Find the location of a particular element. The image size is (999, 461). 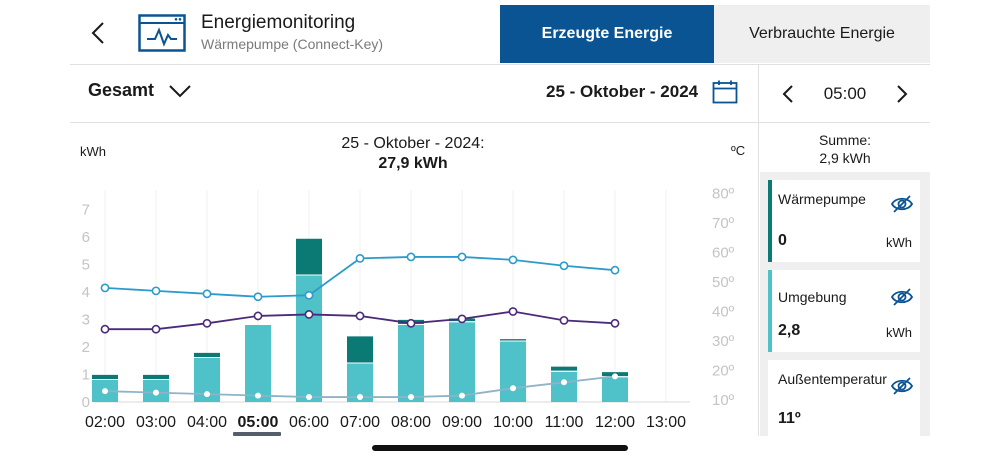

tab-consumed-energy: Verbrauchte Energie is located at coordinates (822, 34).